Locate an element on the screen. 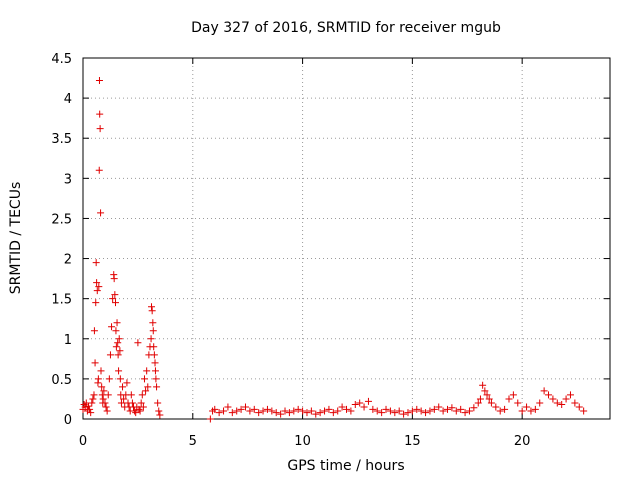 Image resolution: width=640 pixels, height=480 pixels. x-tick-label: 20 is located at coordinates (522, 441).